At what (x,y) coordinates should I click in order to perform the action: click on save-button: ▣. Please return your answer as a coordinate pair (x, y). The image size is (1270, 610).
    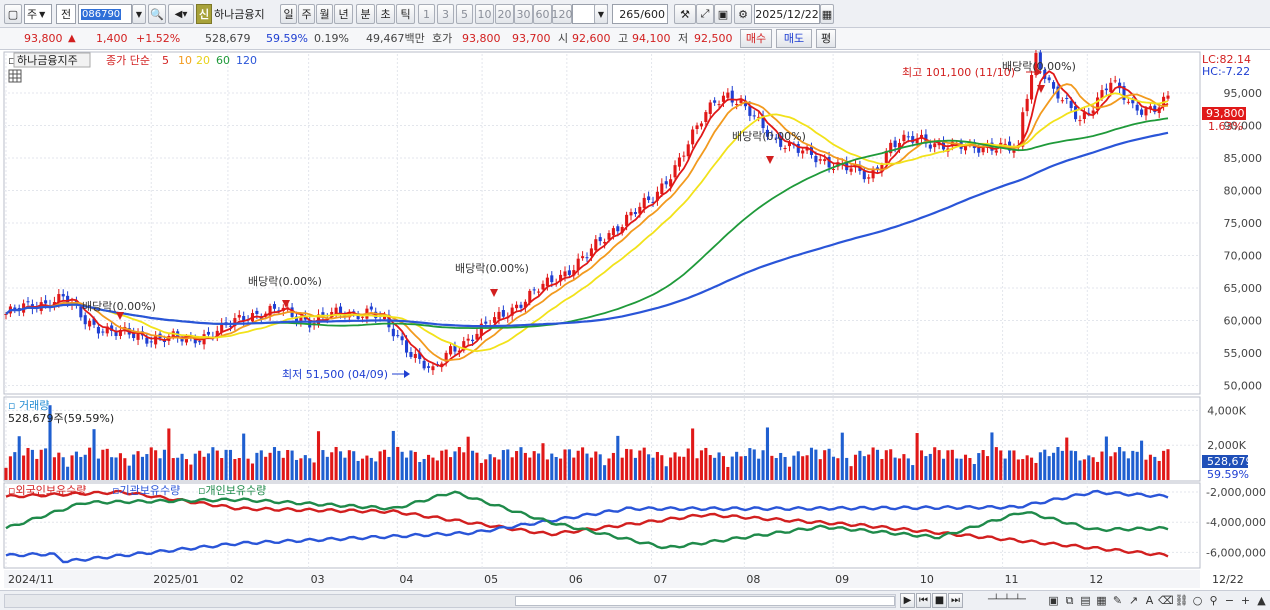
    Looking at the image, I should click on (723, 14).